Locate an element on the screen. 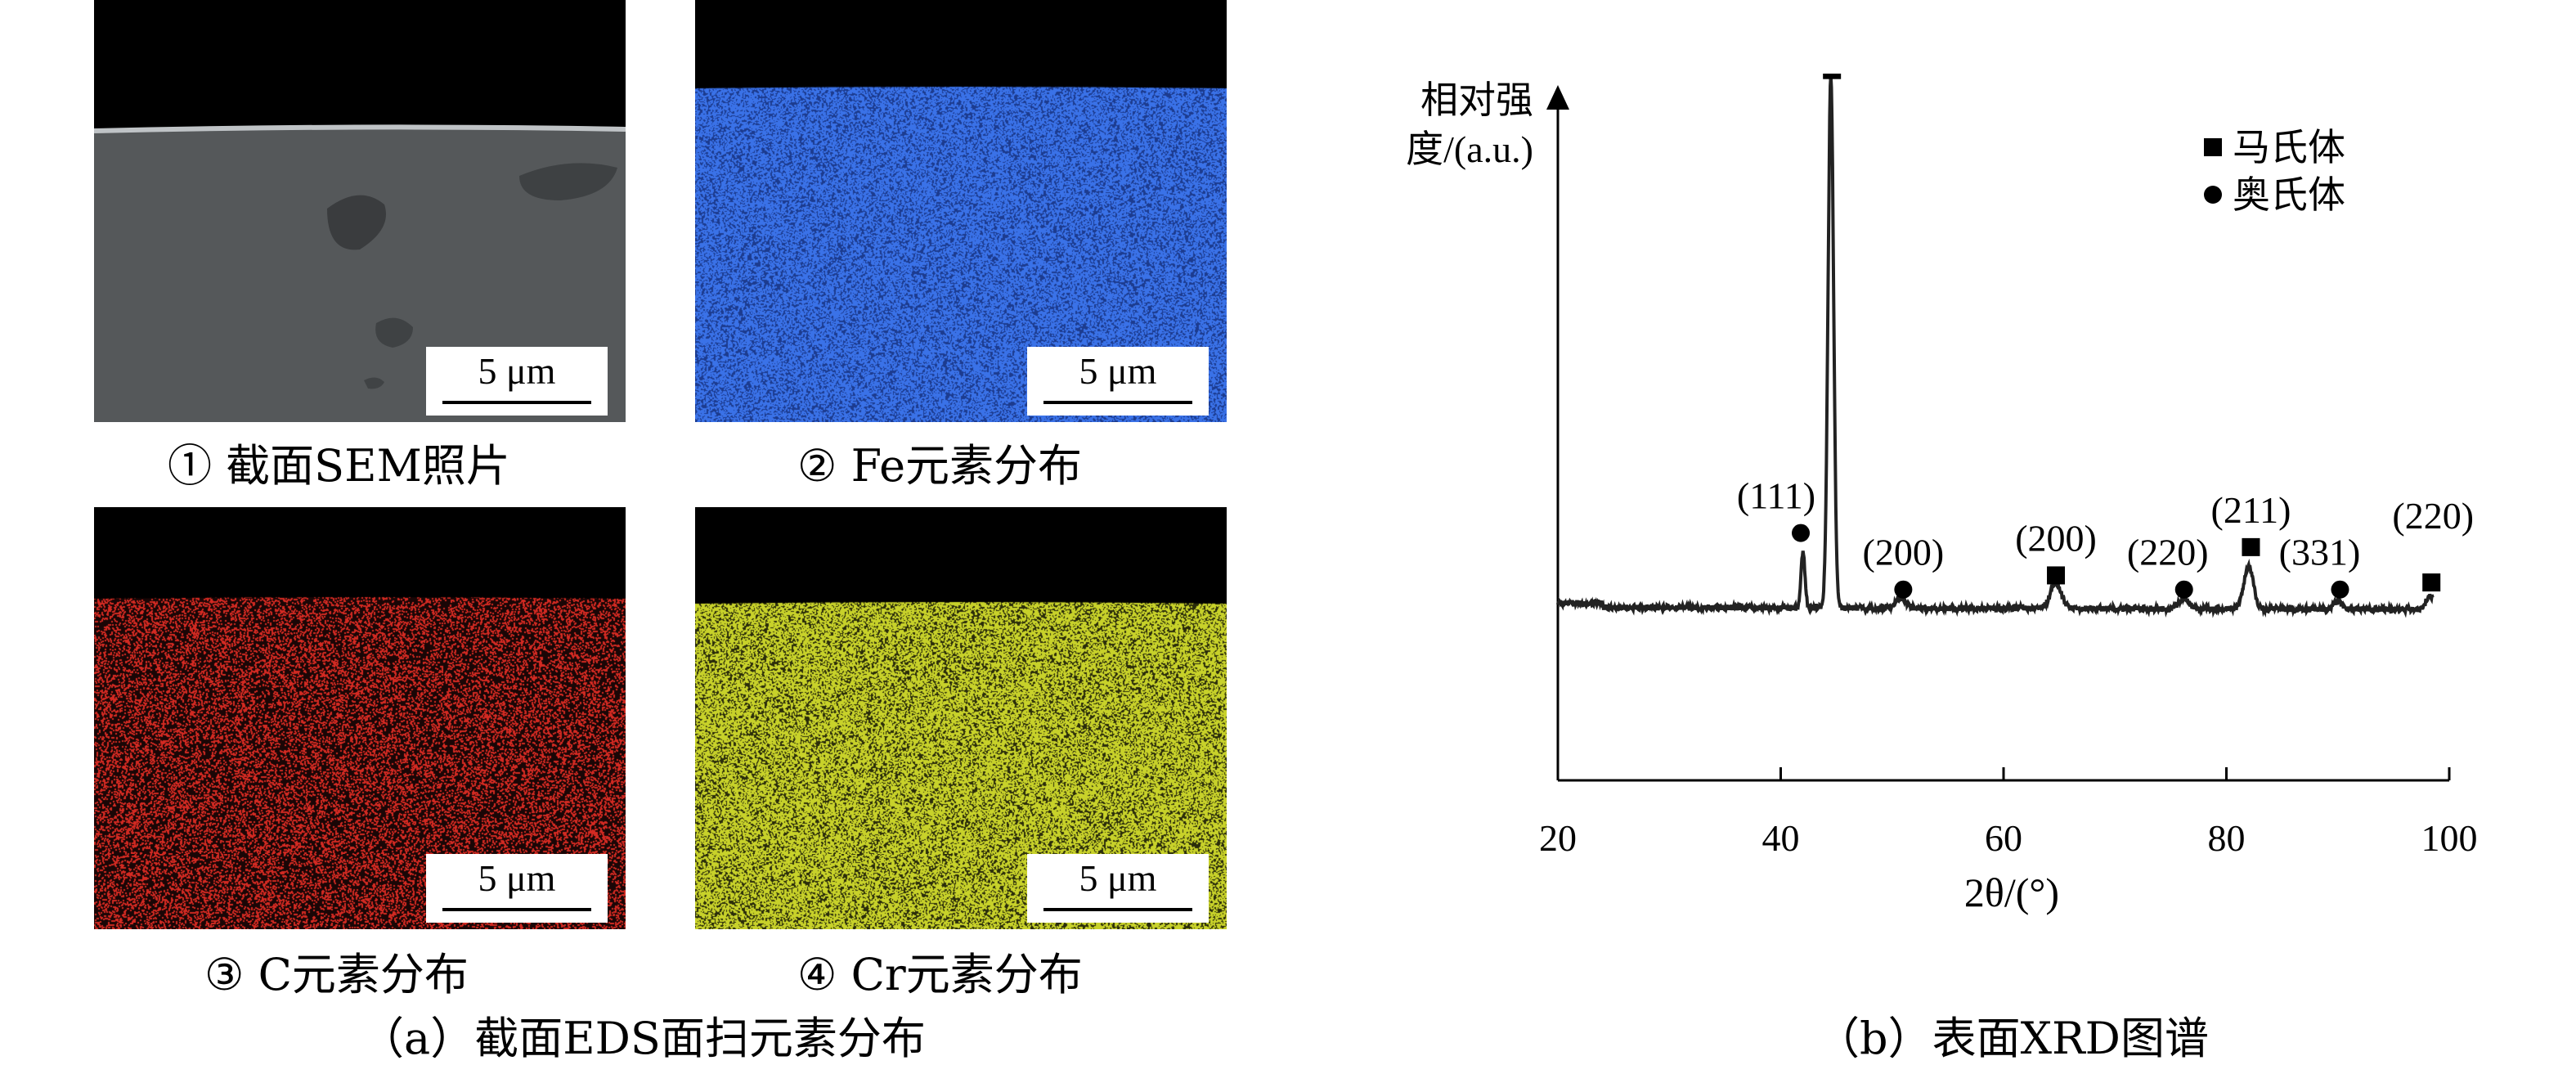  y-axis-arrow is located at coordinates (1557, 97).